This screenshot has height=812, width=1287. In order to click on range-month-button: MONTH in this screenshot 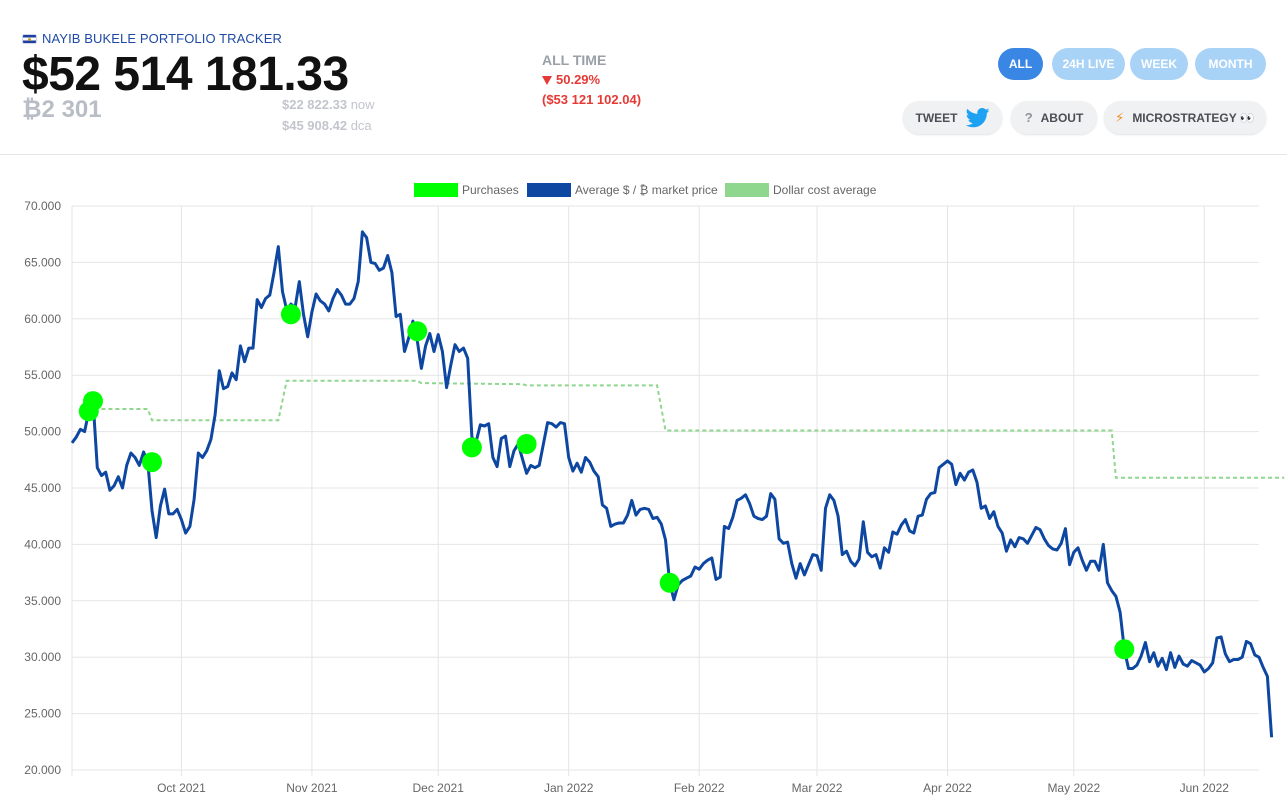, I will do `click(1230, 64)`.